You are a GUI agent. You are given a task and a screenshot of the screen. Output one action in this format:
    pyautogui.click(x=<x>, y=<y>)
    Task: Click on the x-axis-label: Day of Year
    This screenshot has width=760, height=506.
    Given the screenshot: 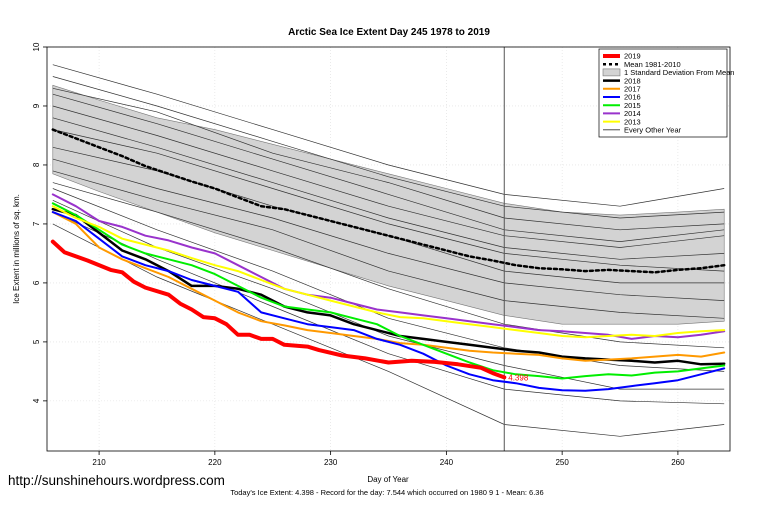 What is the action you would take?
    pyautogui.click(x=388, y=479)
    